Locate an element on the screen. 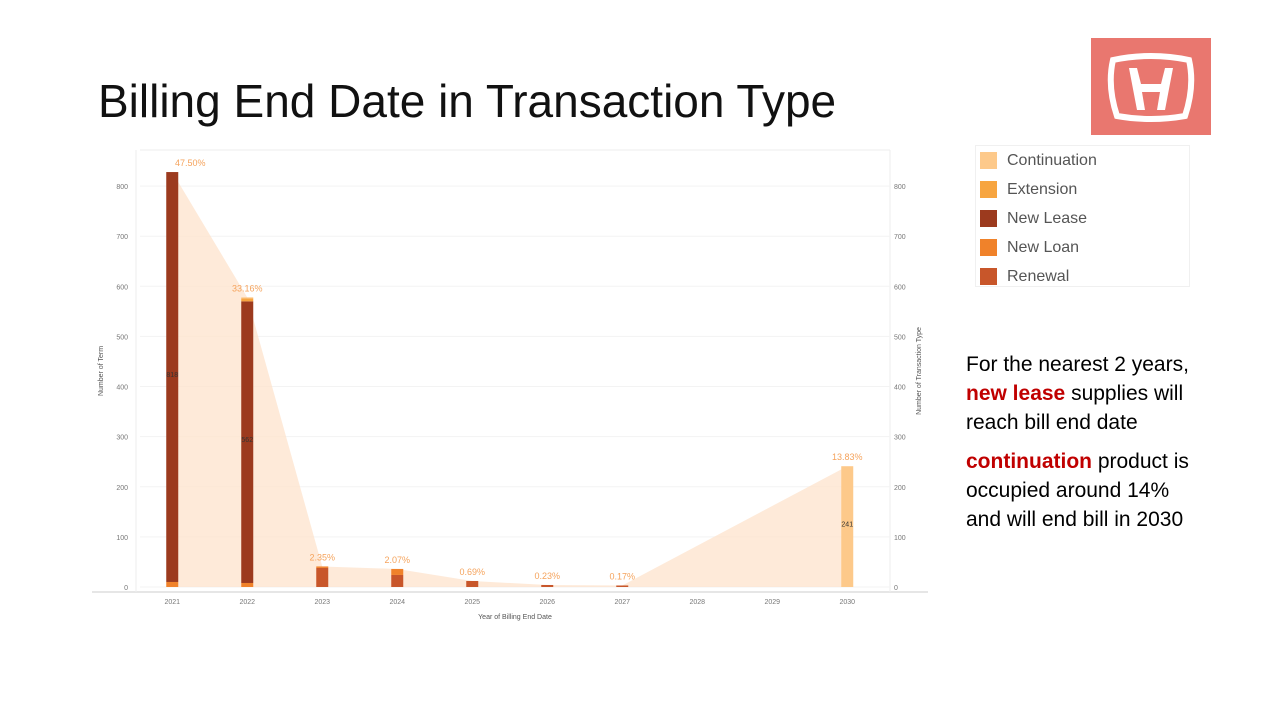  bar-value-label: 241 is located at coordinates (847, 525).